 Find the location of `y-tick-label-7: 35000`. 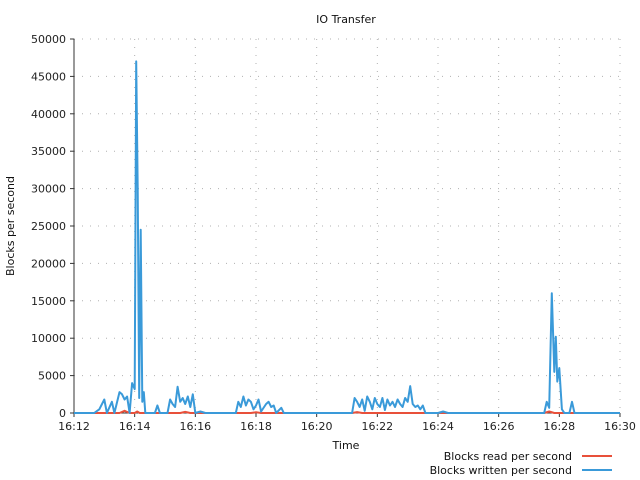

y-tick-label-7: 35000 is located at coordinates (48, 151).